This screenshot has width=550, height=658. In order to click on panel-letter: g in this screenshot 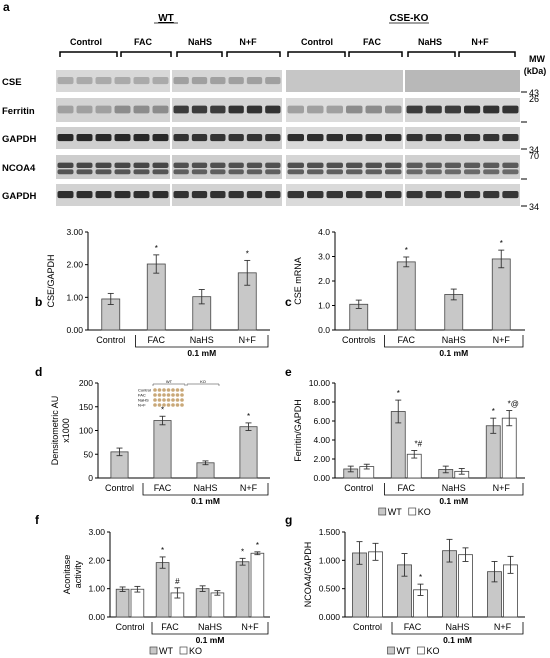, I will do `click(288, 520)`.